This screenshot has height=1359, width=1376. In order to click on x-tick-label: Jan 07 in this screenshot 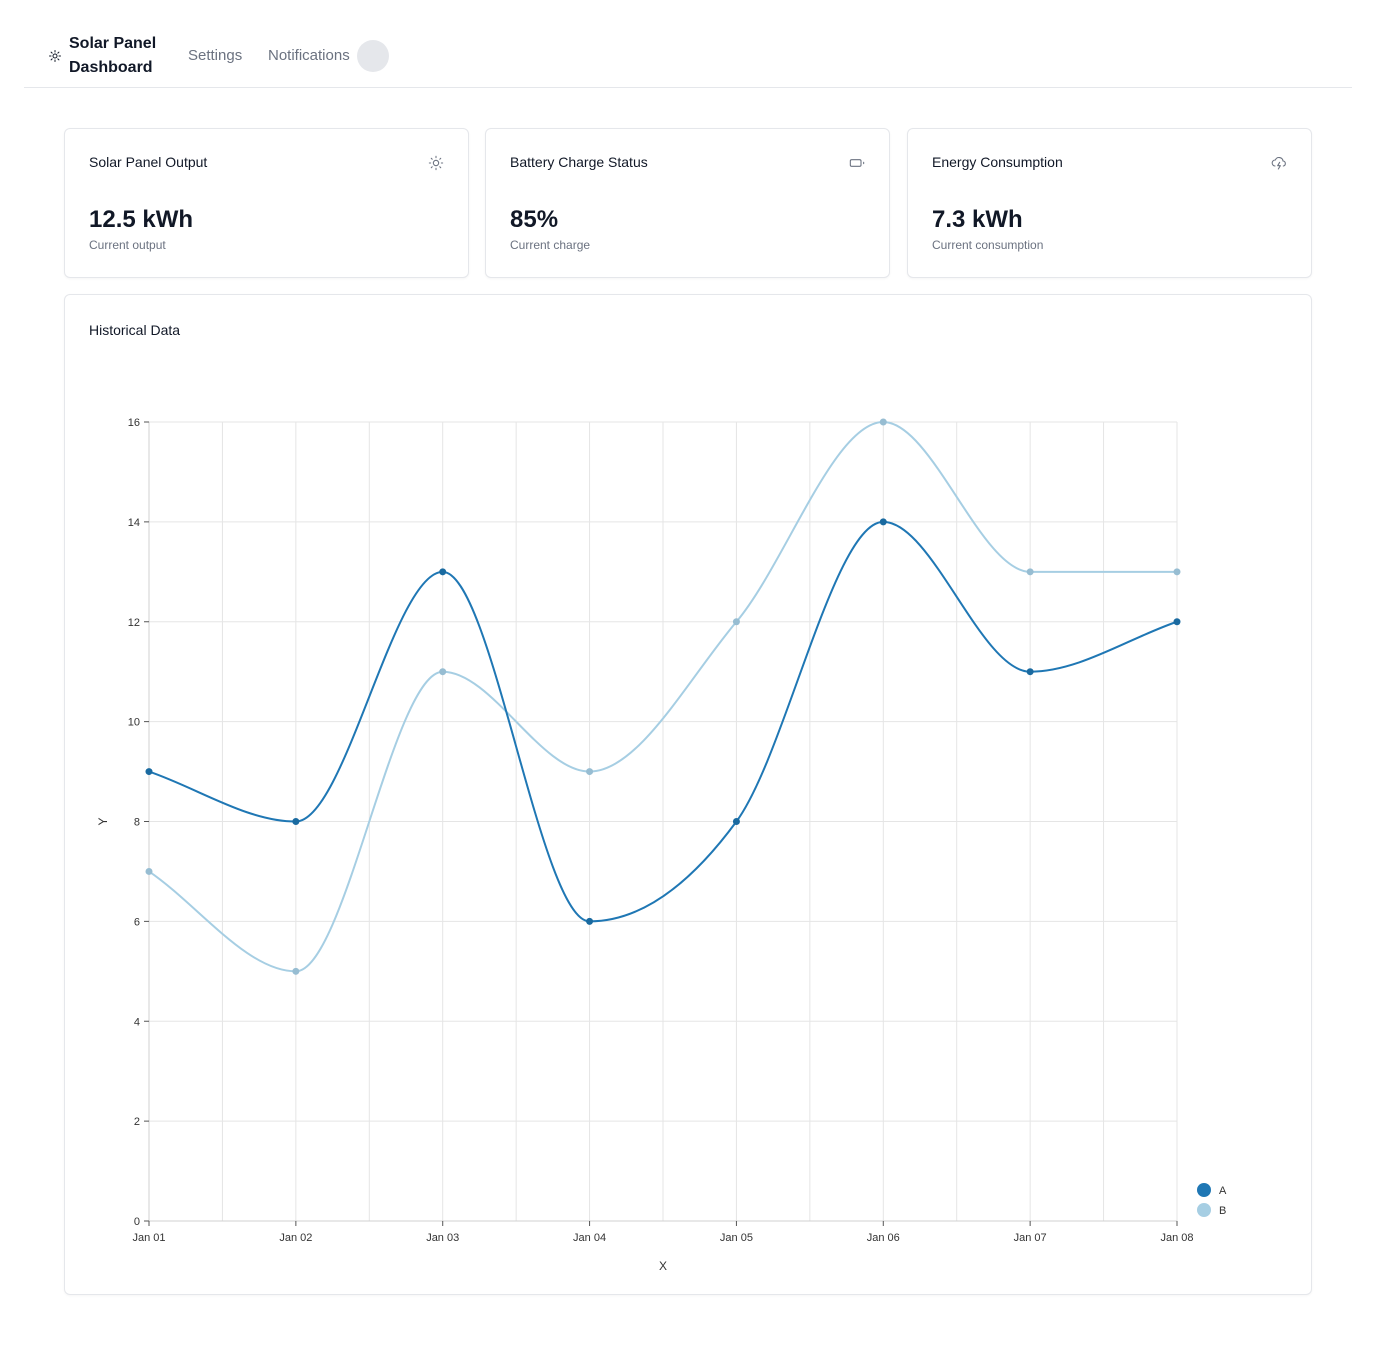, I will do `click(1030, 1238)`.